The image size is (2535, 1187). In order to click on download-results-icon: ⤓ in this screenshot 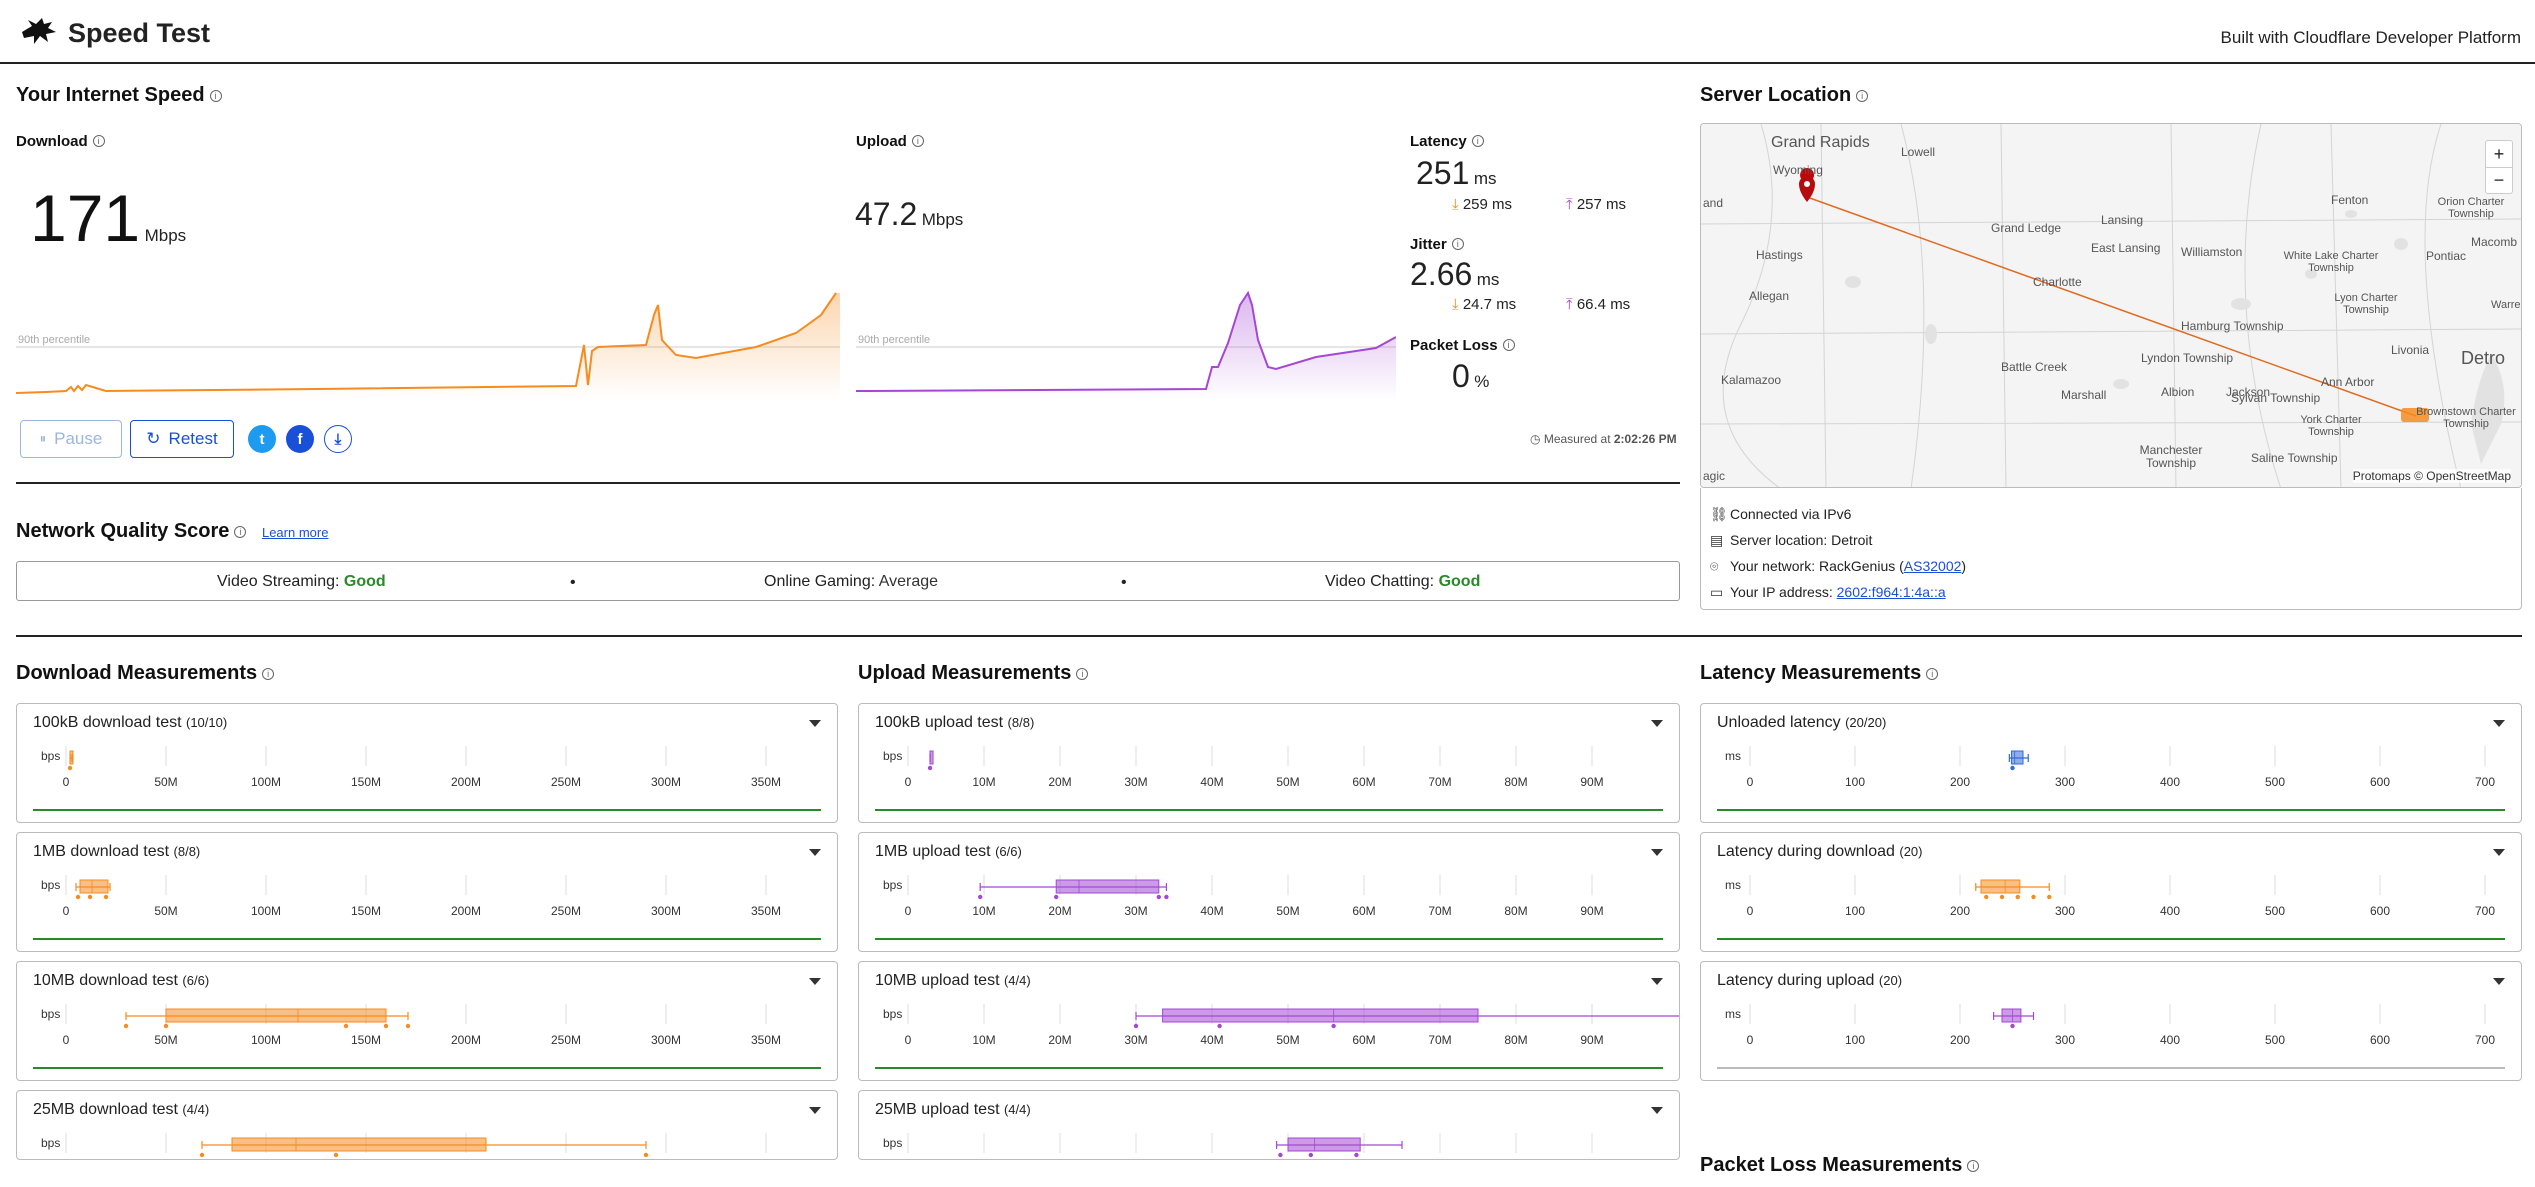, I will do `click(338, 439)`.